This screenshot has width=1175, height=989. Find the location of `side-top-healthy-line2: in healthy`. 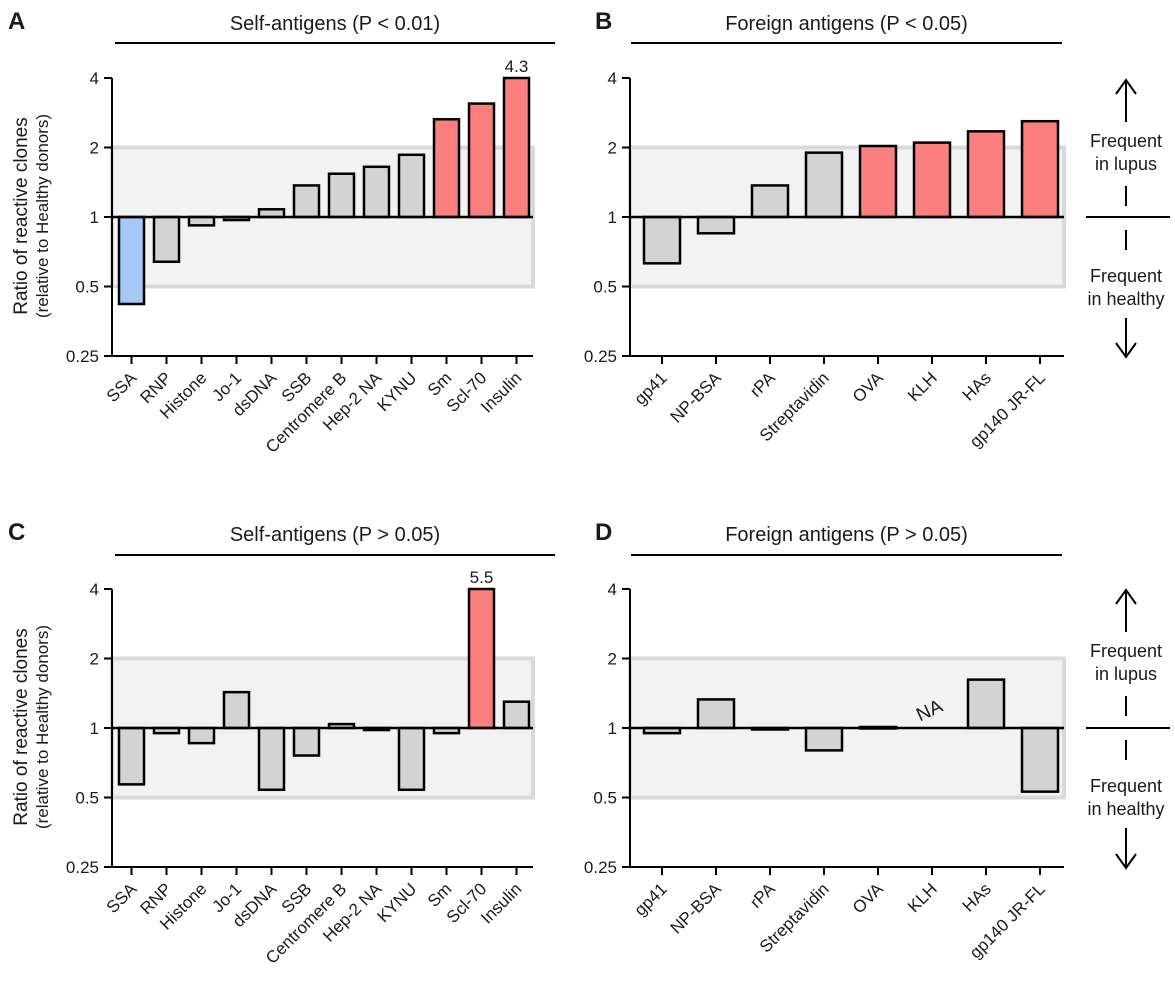

side-top-healthy-line2: in healthy is located at coordinates (1125, 299).